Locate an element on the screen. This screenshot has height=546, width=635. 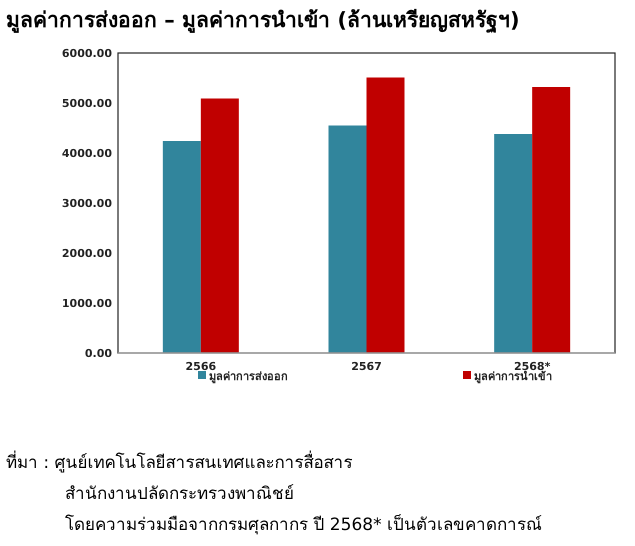
text: ที่มา : ศูนย์เทคโนโลยีสารสนเทศและการสื่อสาร is located at coordinates (179, 461).